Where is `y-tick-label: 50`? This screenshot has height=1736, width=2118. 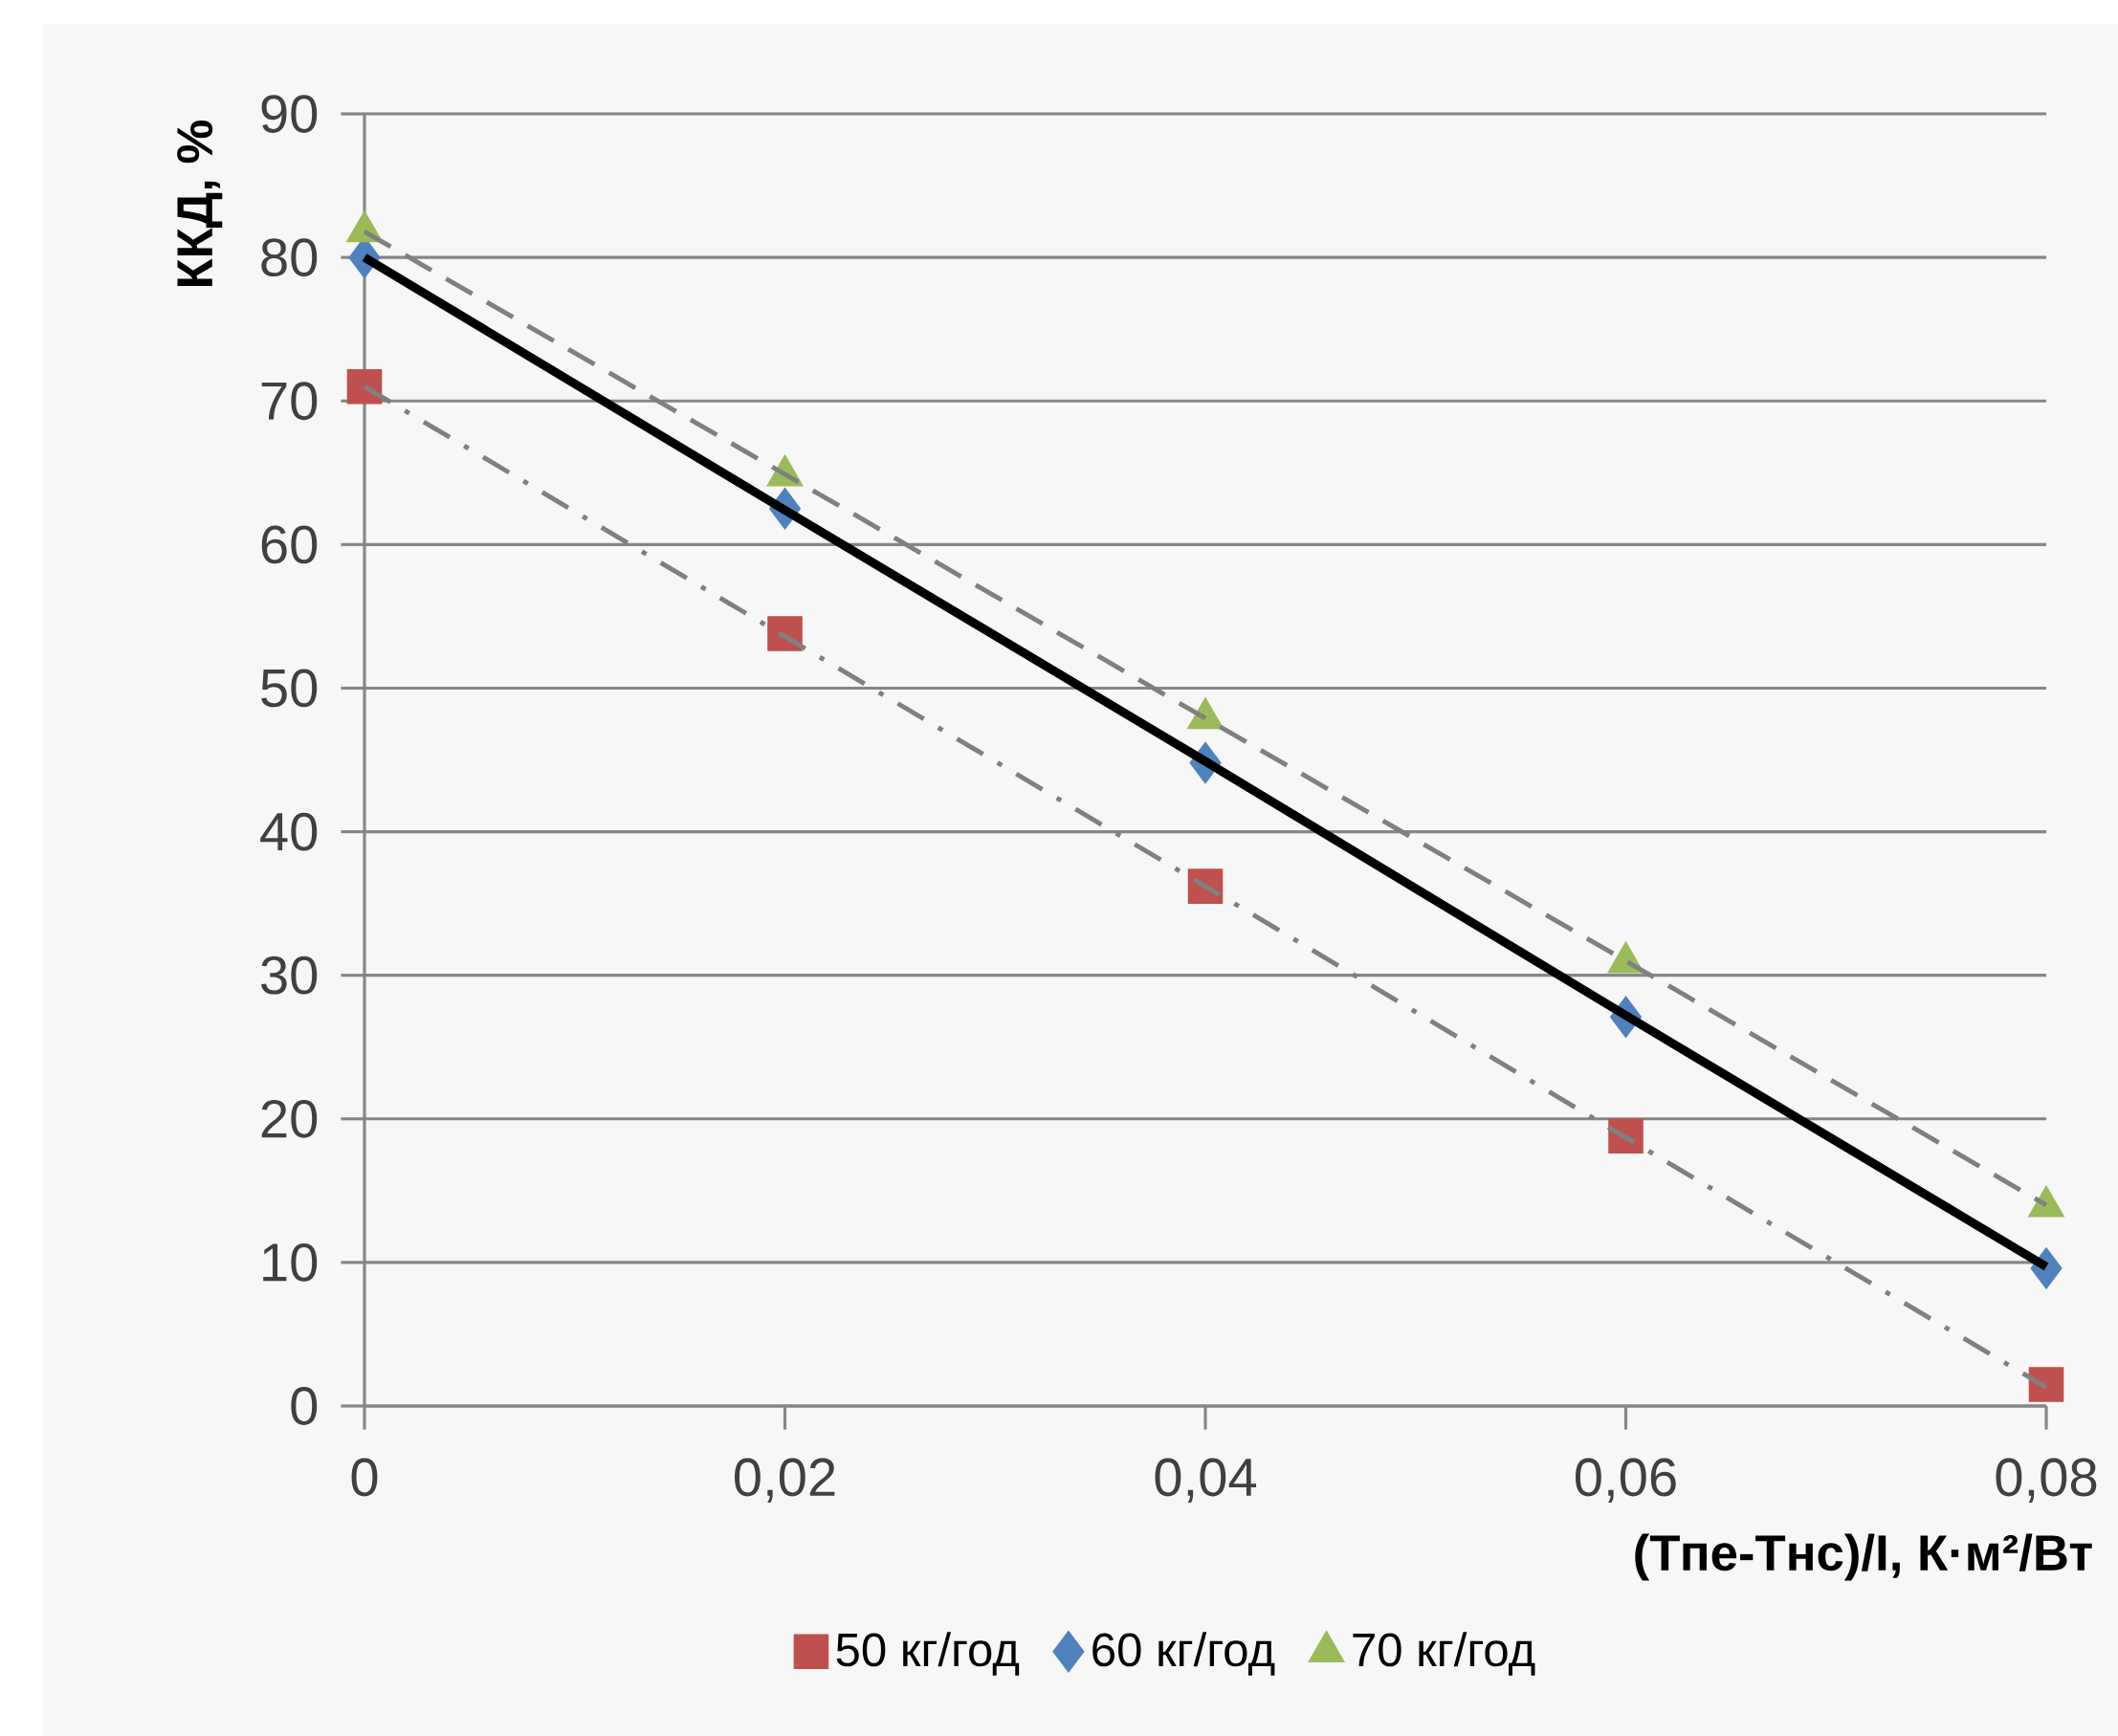
y-tick-label: 50 is located at coordinates (289, 688).